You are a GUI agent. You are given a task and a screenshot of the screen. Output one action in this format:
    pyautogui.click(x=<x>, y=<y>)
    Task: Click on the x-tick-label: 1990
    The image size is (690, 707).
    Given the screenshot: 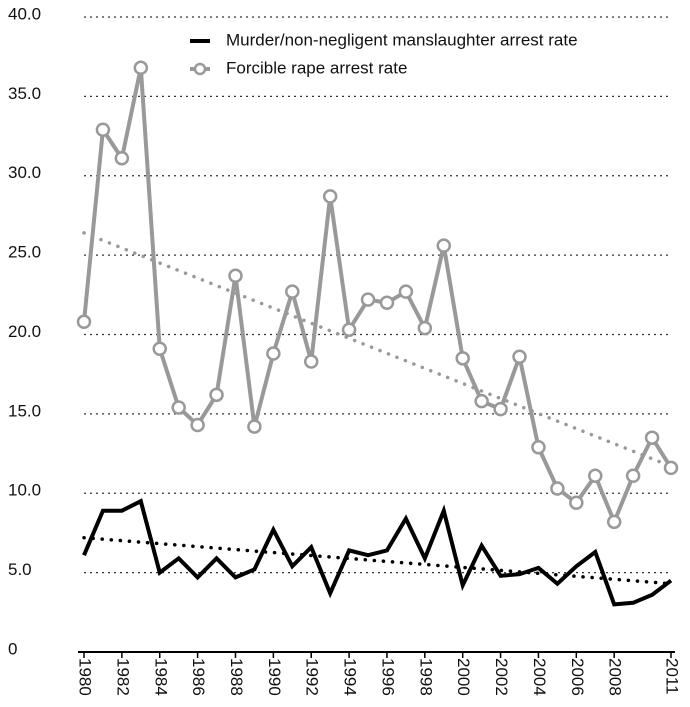 What is the action you would take?
    pyautogui.click(x=274, y=677)
    